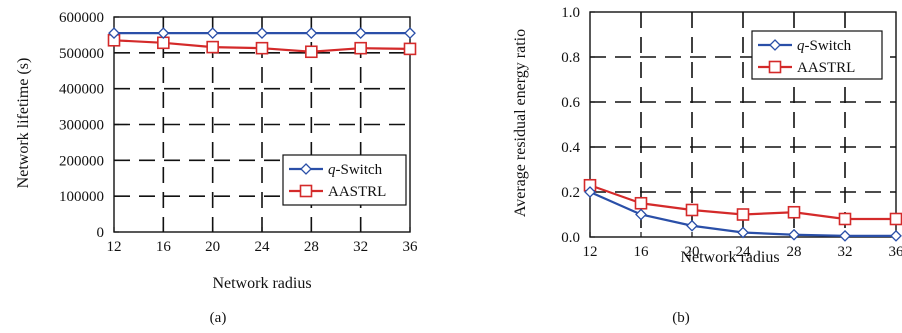 This screenshot has width=902, height=333. I want to click on chart-b-caption: (b), so click(681, 318).